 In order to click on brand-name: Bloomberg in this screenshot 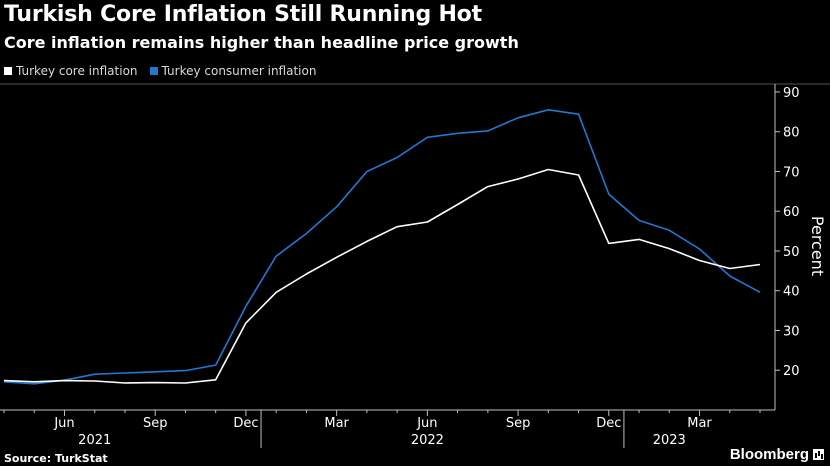, I will do `click(769, 454)`.